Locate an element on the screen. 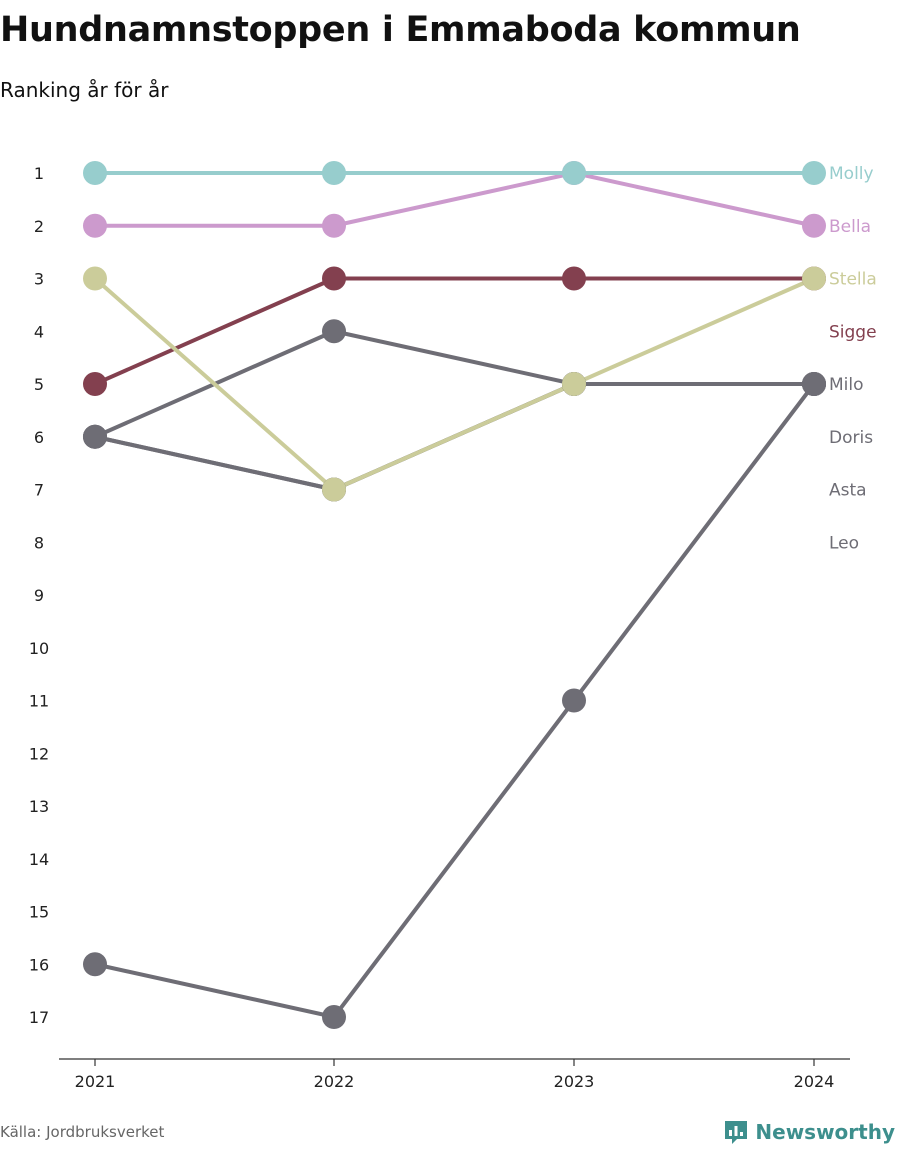 The image size is (900, 1150). x-tick-label: 2021 is located at coordinates (95, 1081).